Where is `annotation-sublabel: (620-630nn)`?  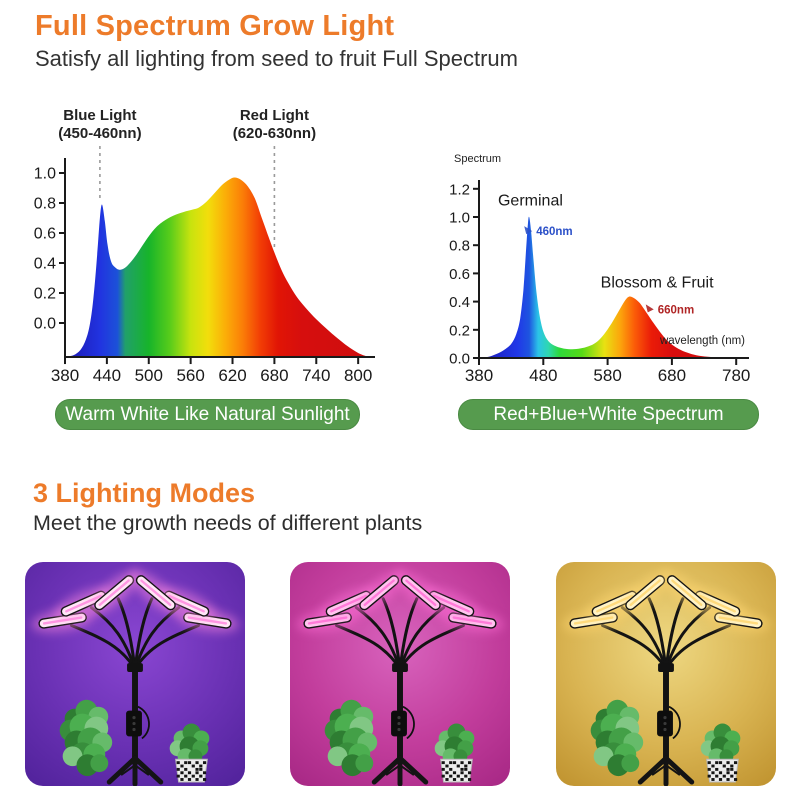 annotation-sublabel: (620-630nn) is located at coordinates (274, 133).